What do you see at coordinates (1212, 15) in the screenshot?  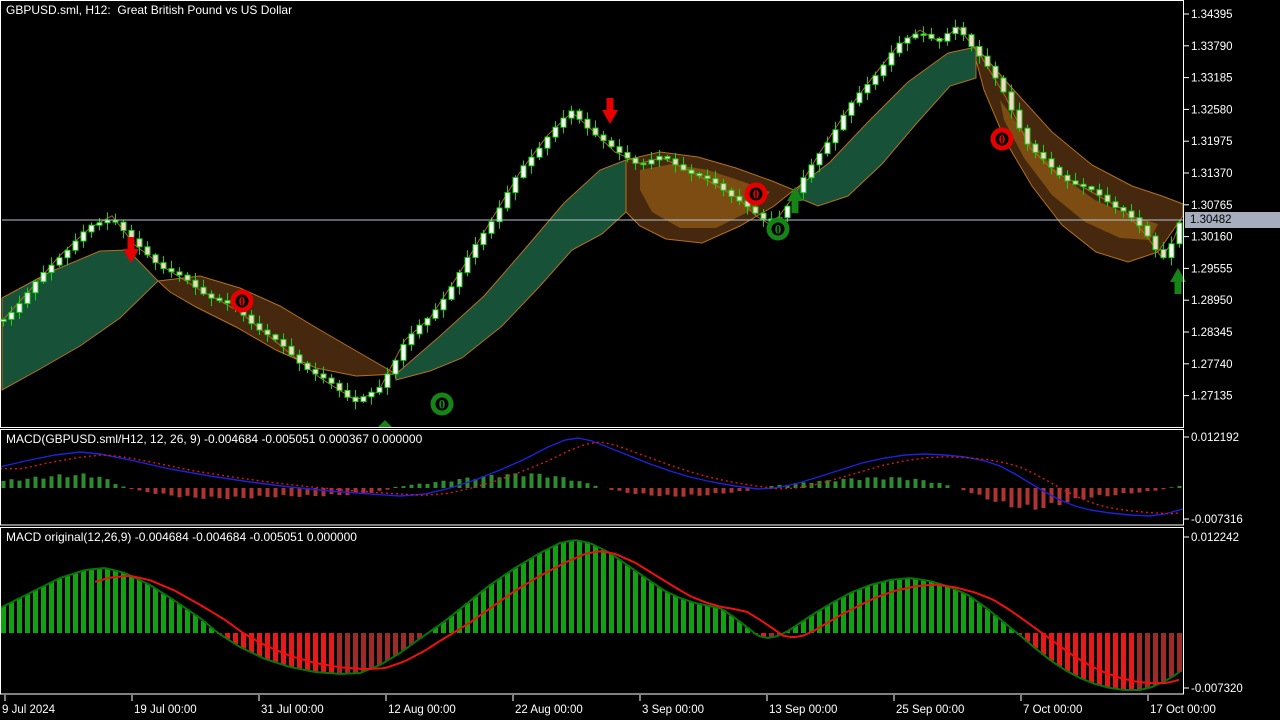 I see `price-axis-label: 1.34395` at bounding box center [1212, 15].